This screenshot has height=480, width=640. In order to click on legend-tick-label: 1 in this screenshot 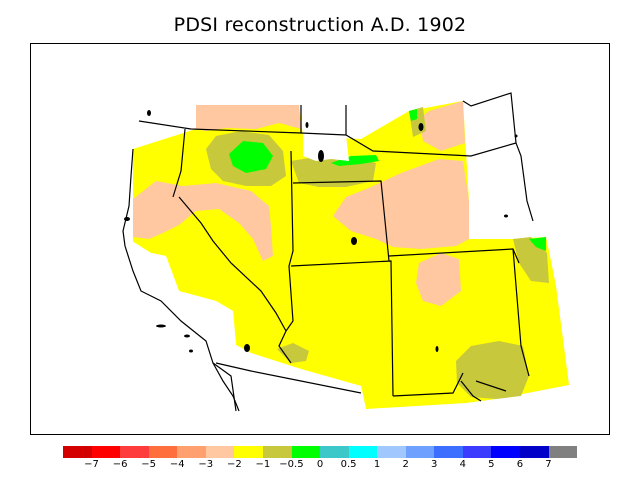, I will do `click(377, 464)`.